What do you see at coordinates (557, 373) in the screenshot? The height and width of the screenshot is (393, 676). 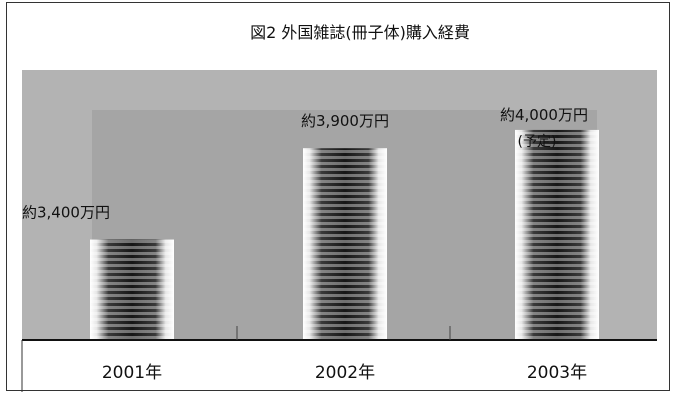 I see `x-tick-label: 2003年` at bounding box center [557, 373].